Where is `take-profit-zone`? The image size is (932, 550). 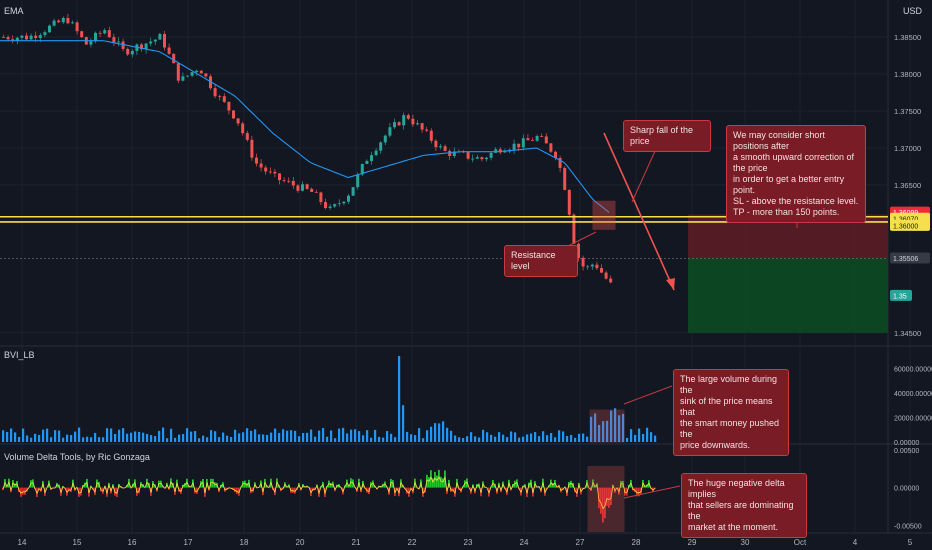
take-profit-zone is located at coordinates (788, 295).